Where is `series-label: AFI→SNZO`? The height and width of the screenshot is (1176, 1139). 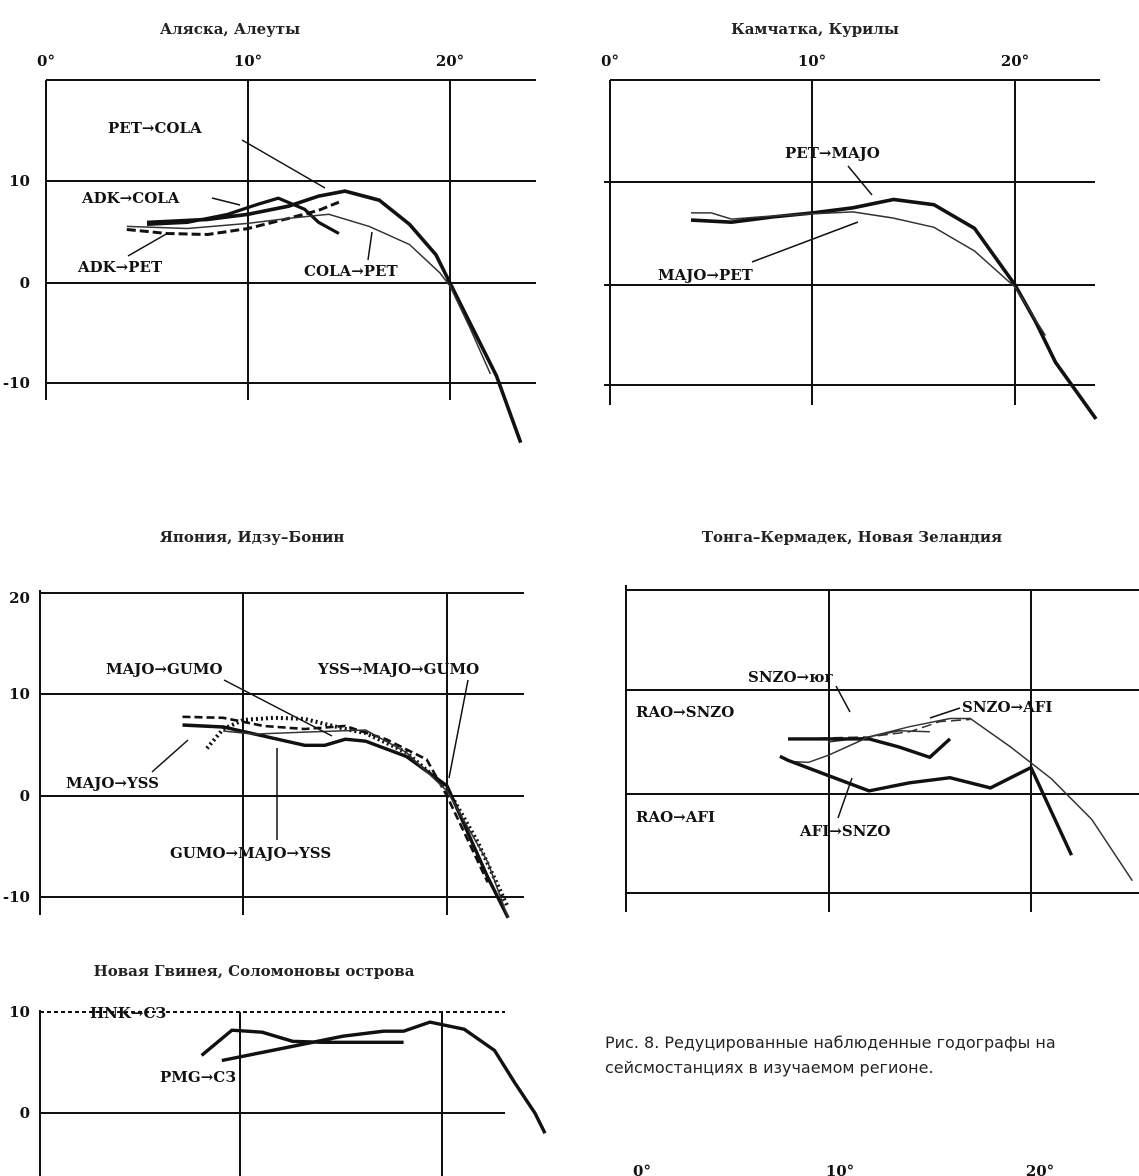 series-label: AFI→SNZO is located at coordinates (844, 831).